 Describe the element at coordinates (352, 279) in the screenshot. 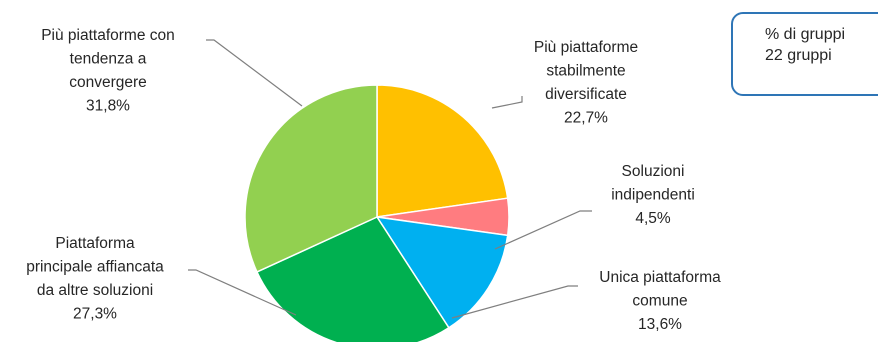

I see `slice-principale-affiancata` at that location.